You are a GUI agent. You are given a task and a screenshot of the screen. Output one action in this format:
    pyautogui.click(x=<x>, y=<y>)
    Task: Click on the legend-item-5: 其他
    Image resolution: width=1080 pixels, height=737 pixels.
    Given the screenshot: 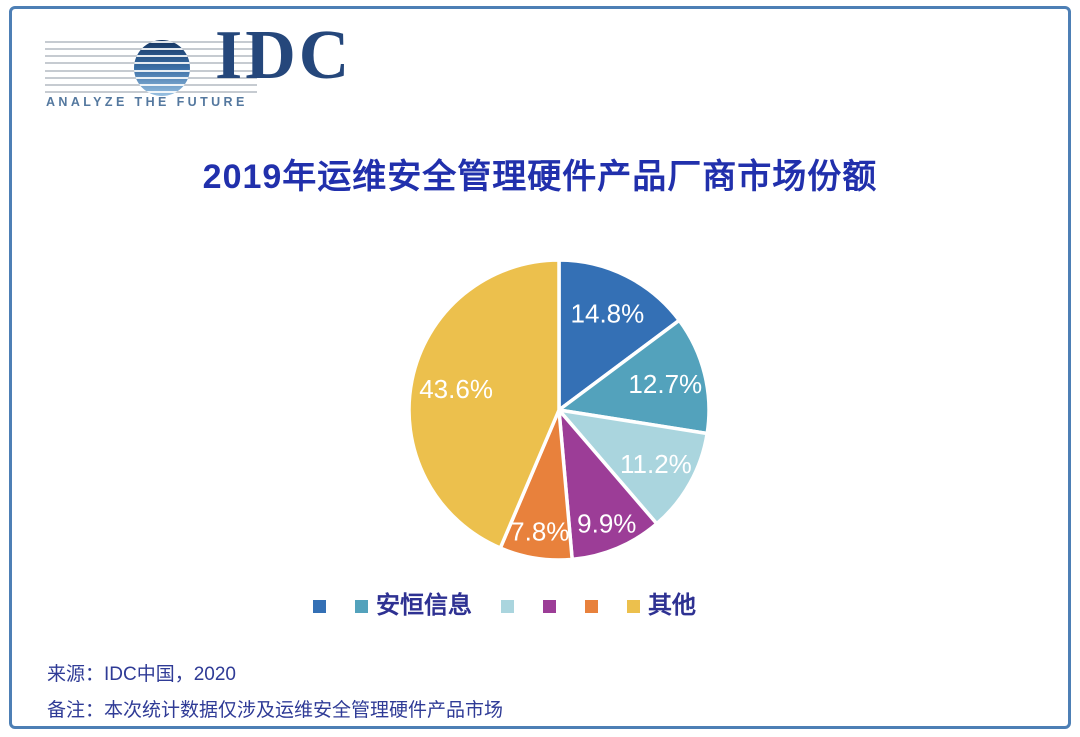 What is the action you would take?
    pyautogui.click(x=661, y=606)
    